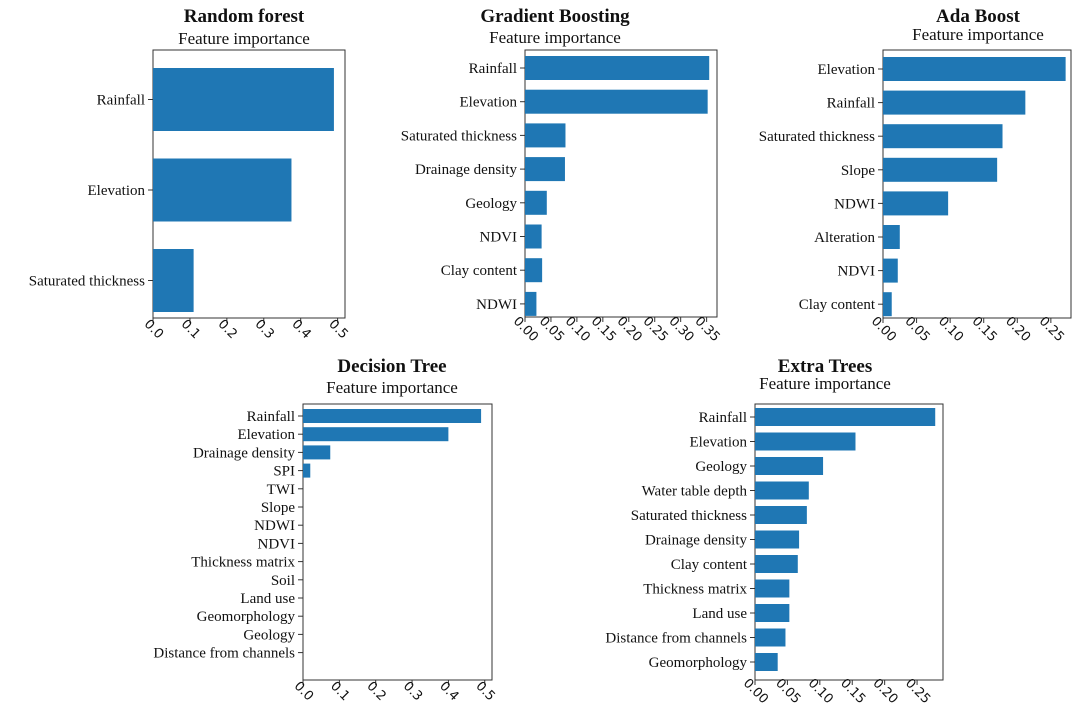  I want to click on chart-title: Decision Tree, so click(391, 366).